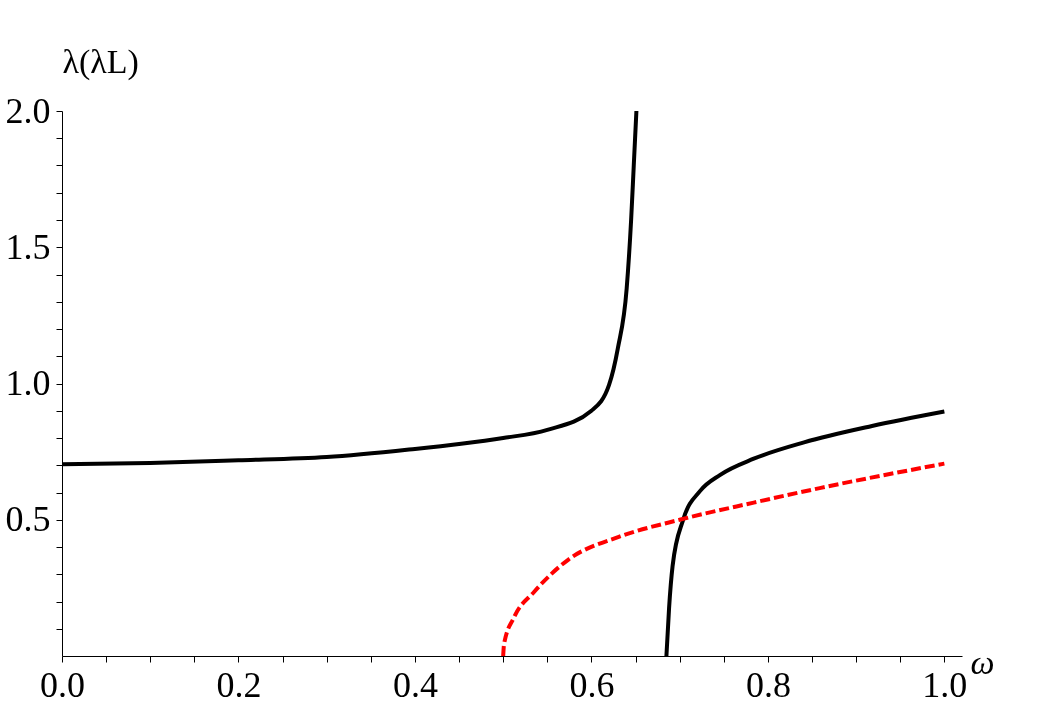 This screenshot has height=707, width=1042. What do you see at coordinates (415, 684) in the screenshot?
I see `x-tick-label: 0.4` at bounding box center [415, 684].